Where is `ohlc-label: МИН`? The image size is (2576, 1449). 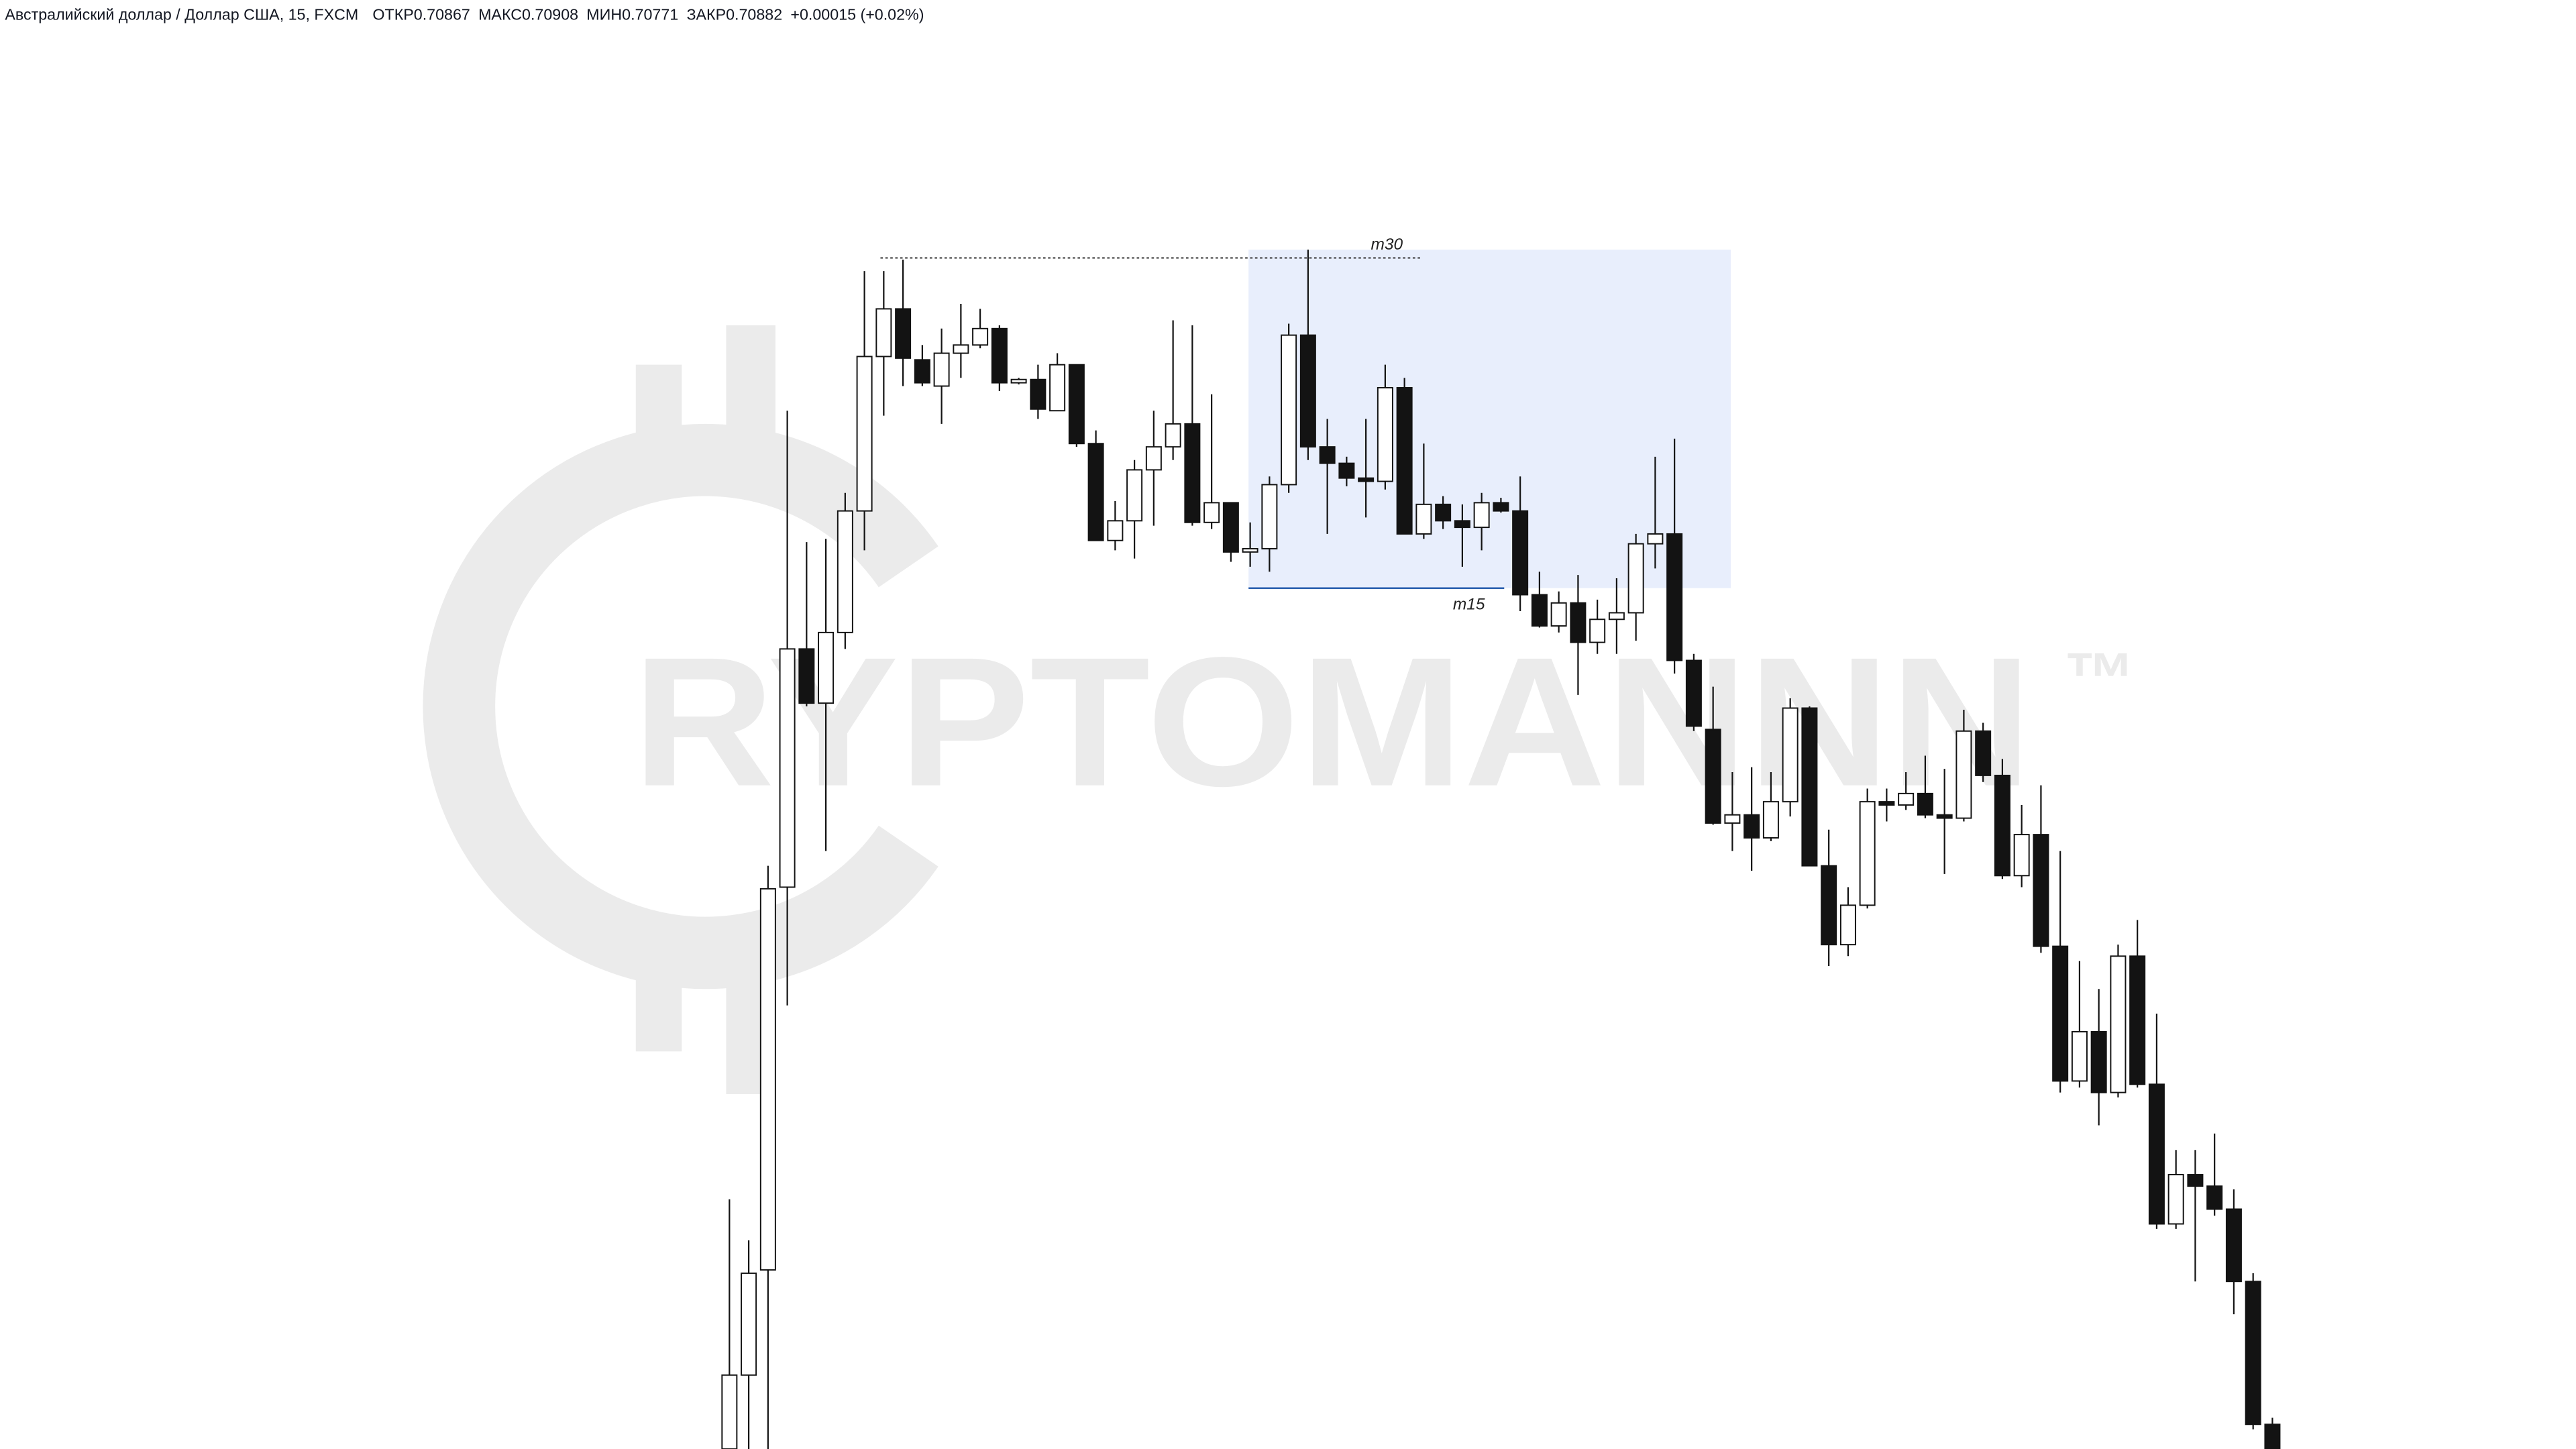
ohlc-label: МИН is located at coordinates (604, 14).